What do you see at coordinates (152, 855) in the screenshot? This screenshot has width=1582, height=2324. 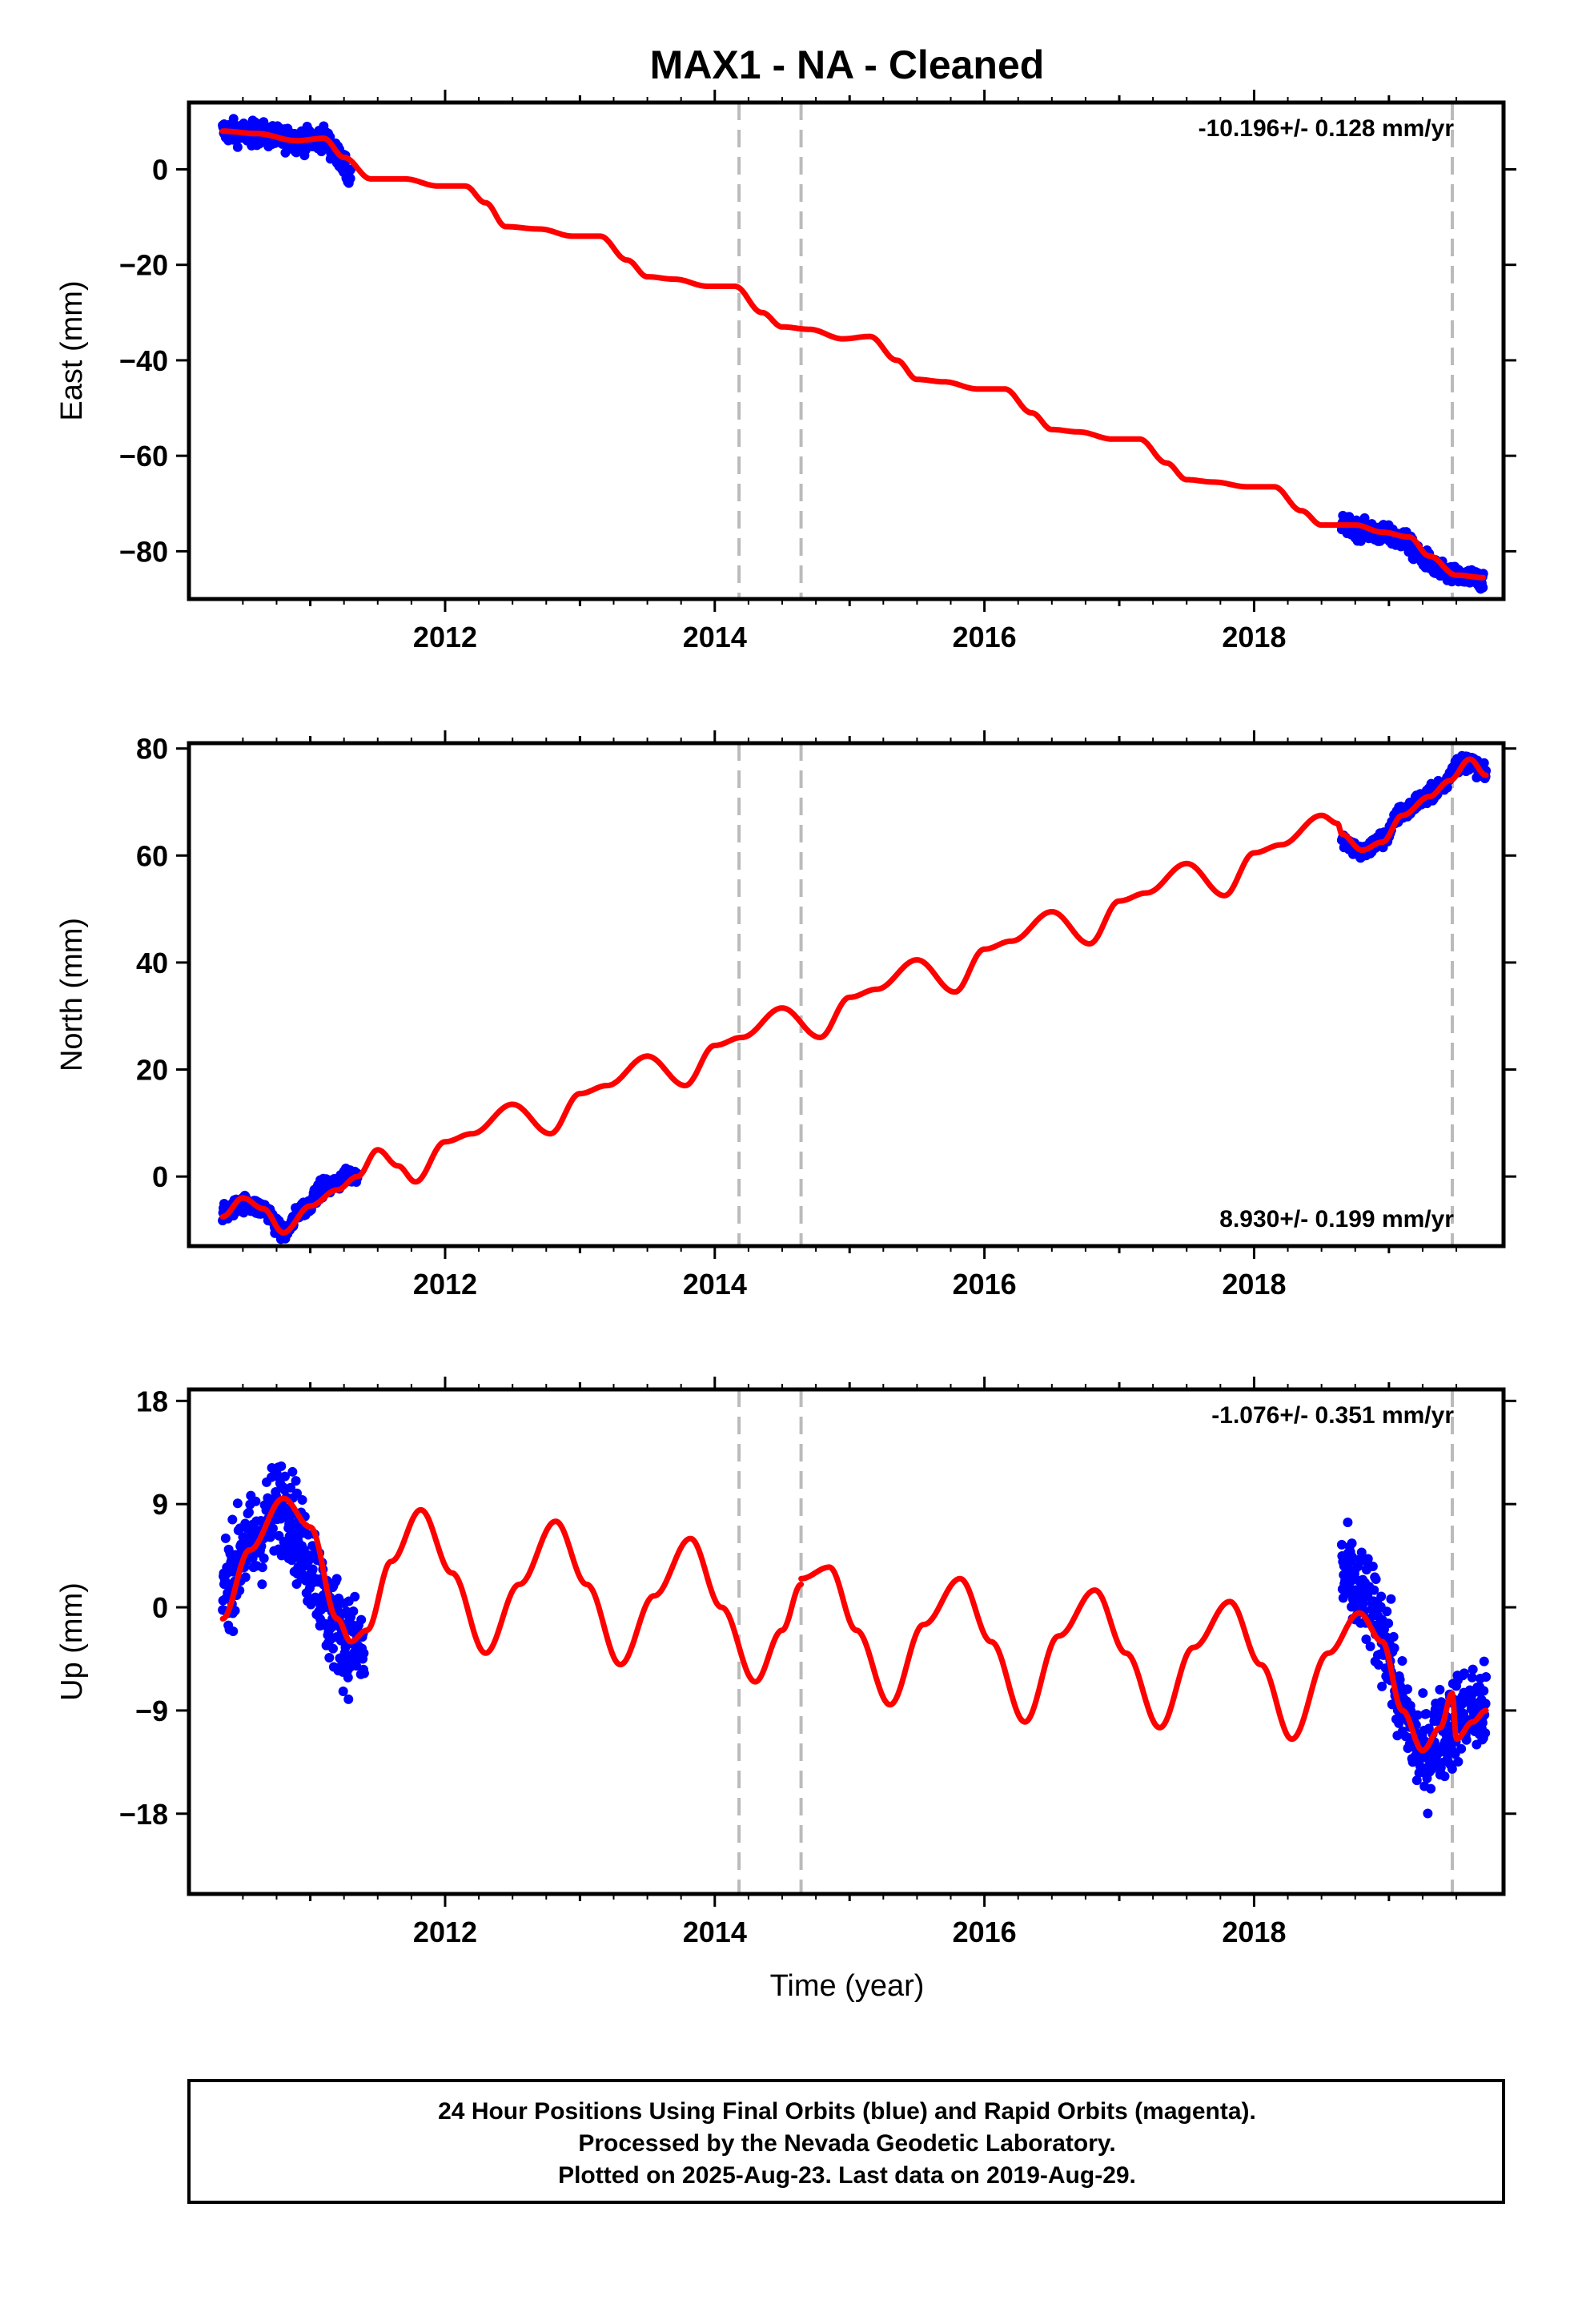 I see `y-tick-label: 60` at bounding box center [152, 855].